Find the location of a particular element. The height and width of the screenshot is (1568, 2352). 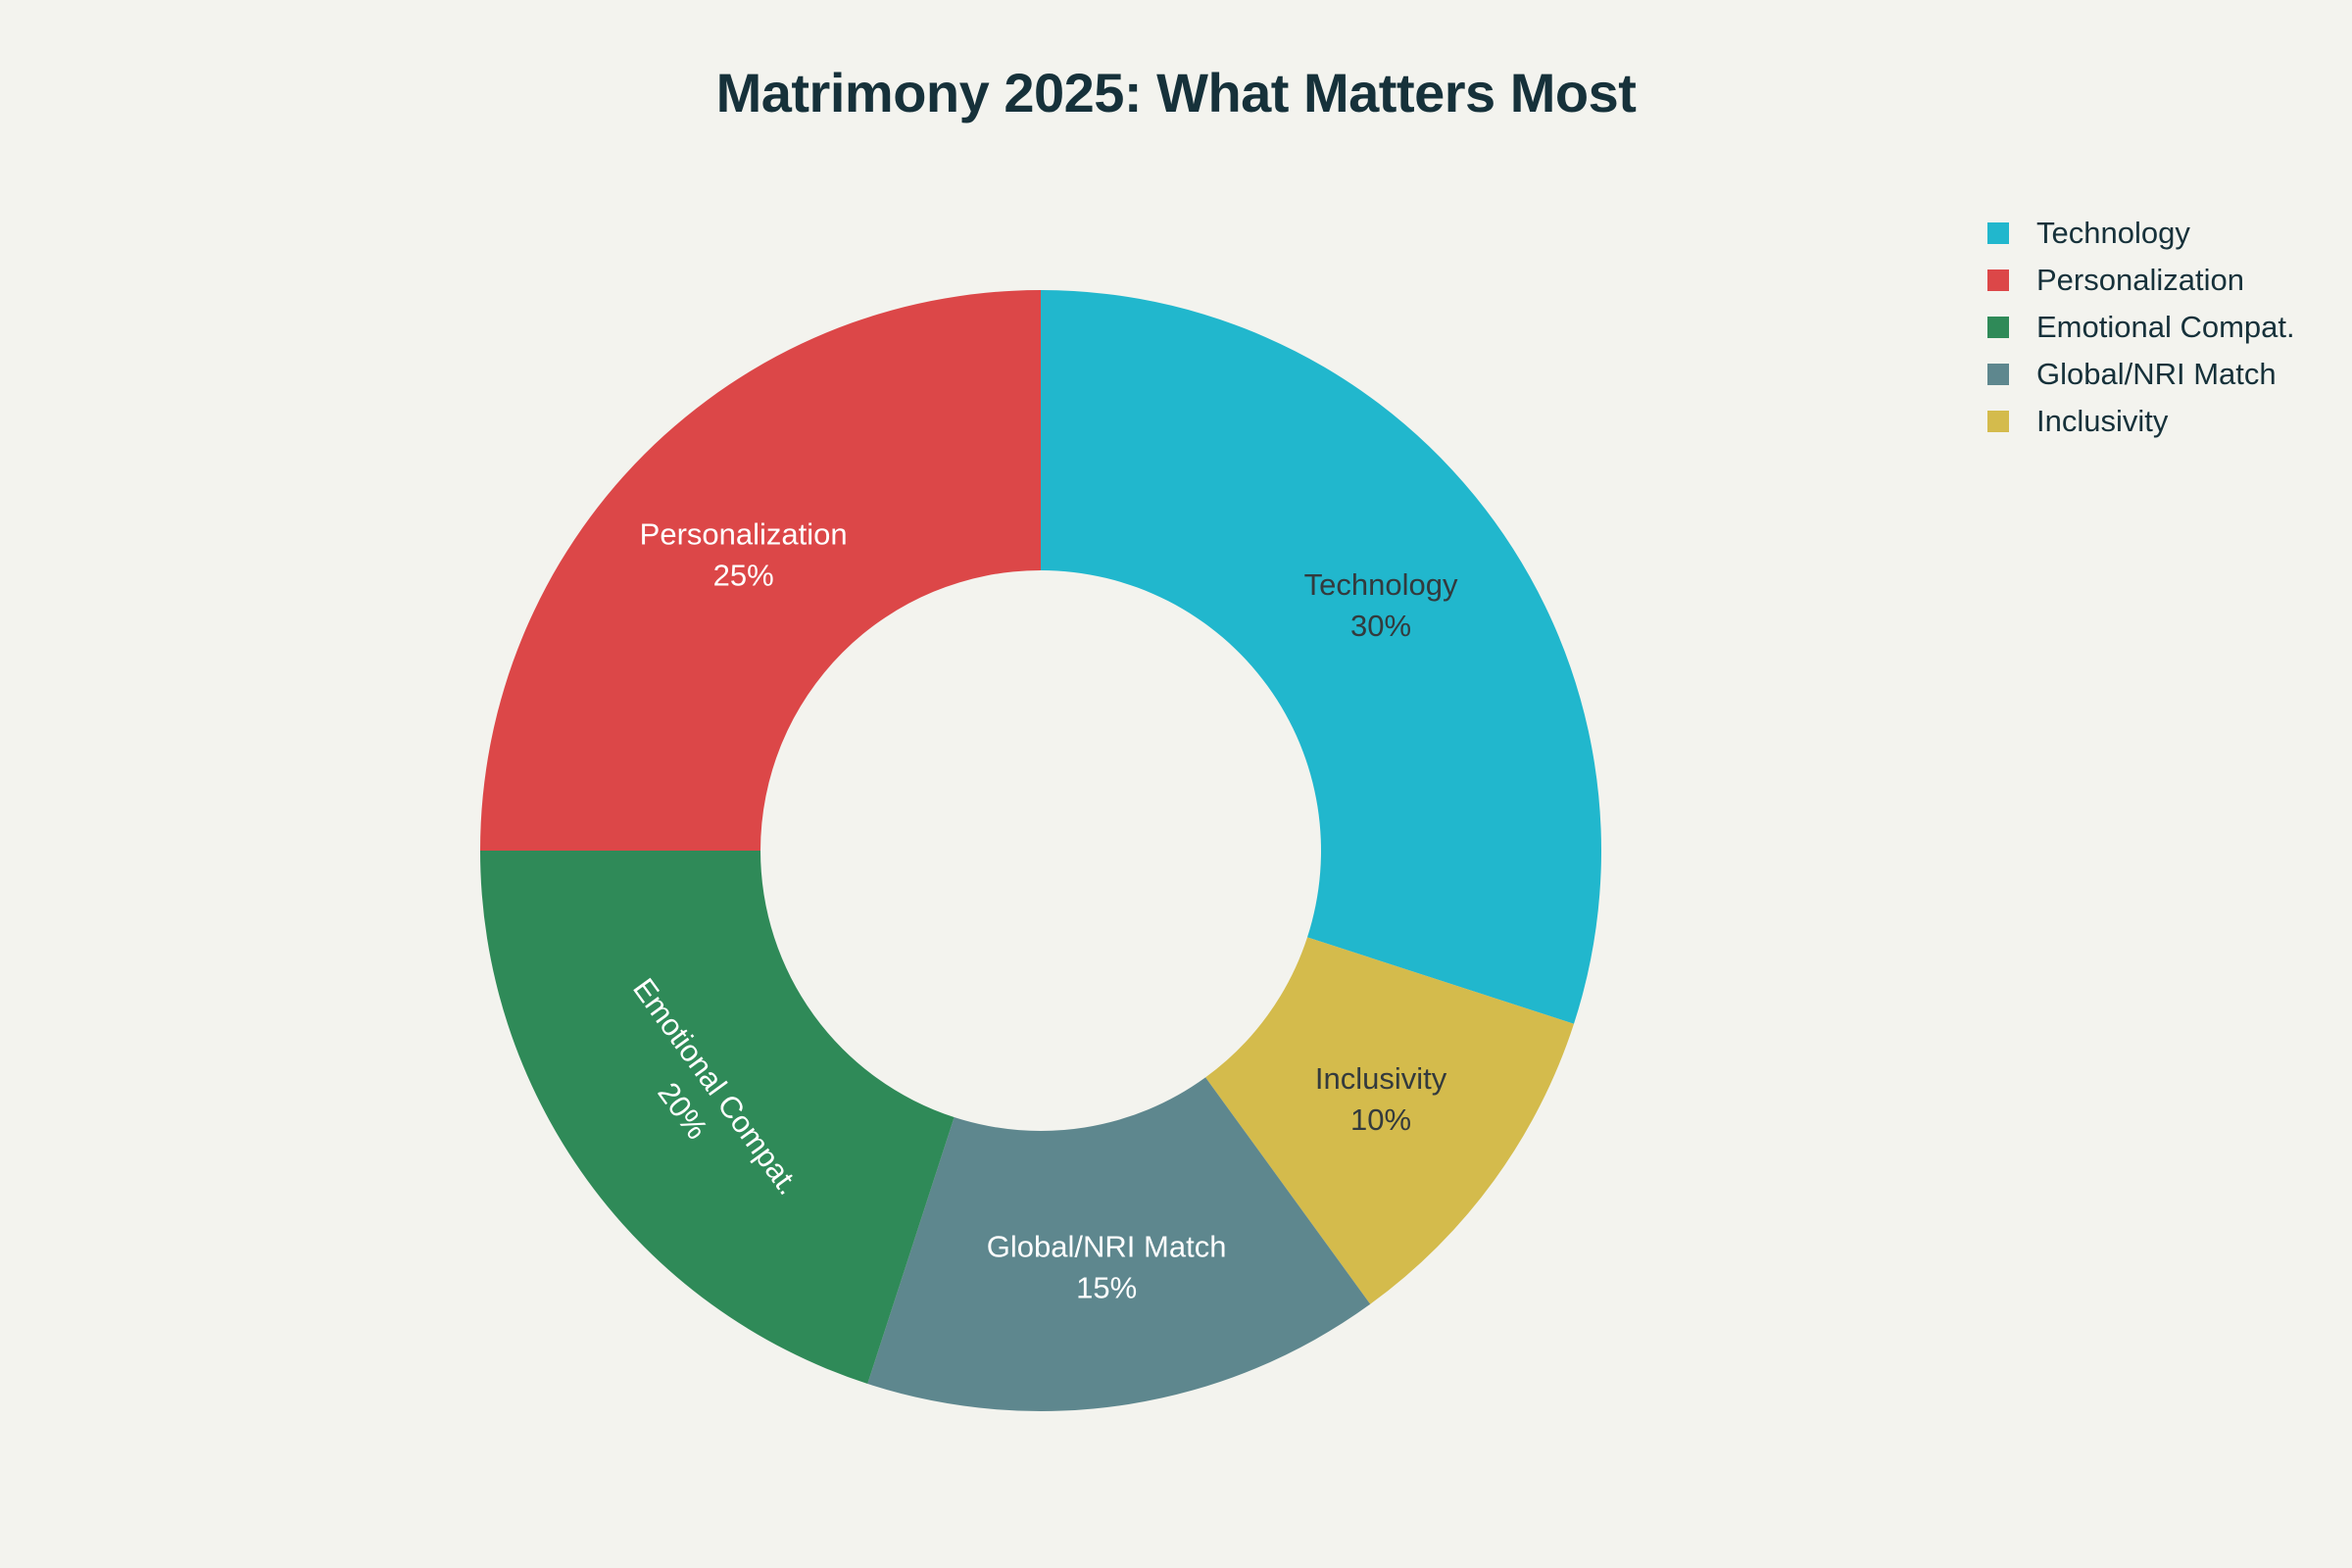

slice-label-personalization: Personalization 25% is located at coordinates (744, 555).